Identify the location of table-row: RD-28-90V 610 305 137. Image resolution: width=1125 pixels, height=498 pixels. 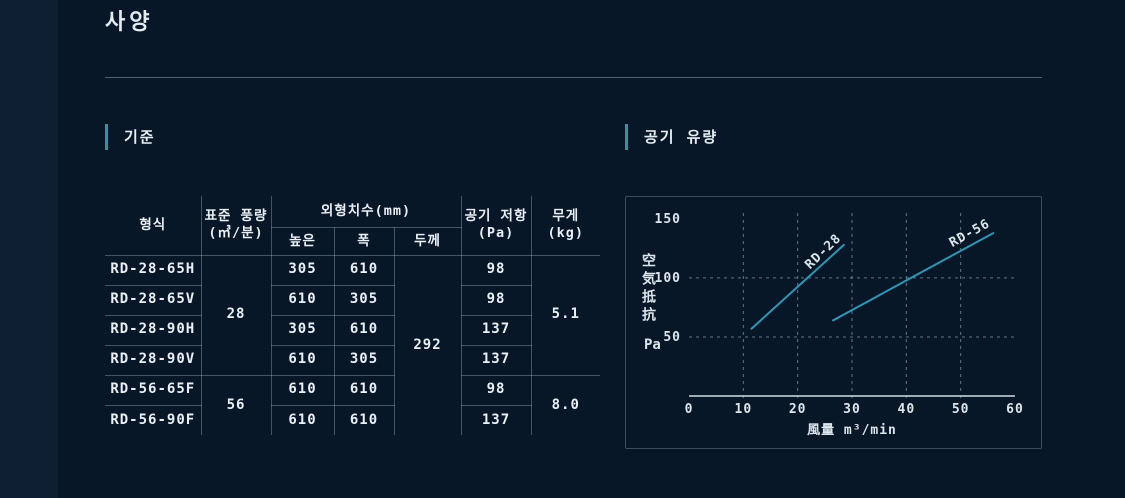
(352, 360).